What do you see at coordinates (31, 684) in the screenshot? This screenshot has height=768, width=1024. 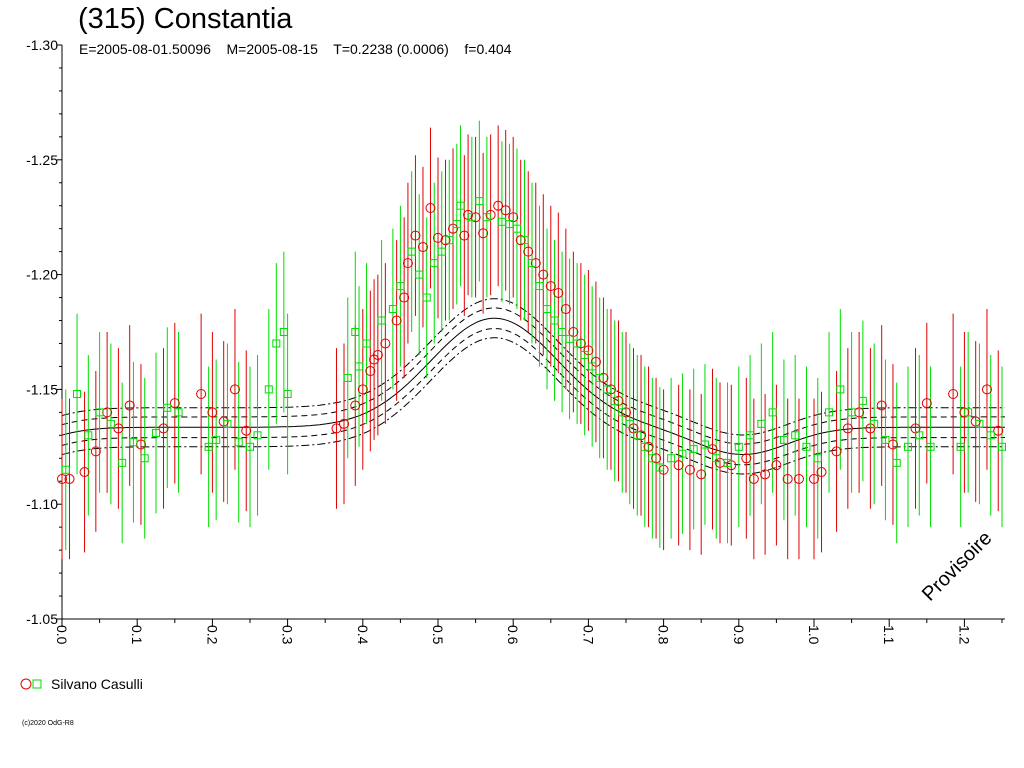 I see `legend-symbols-icon` at bounding box center [31, 684].